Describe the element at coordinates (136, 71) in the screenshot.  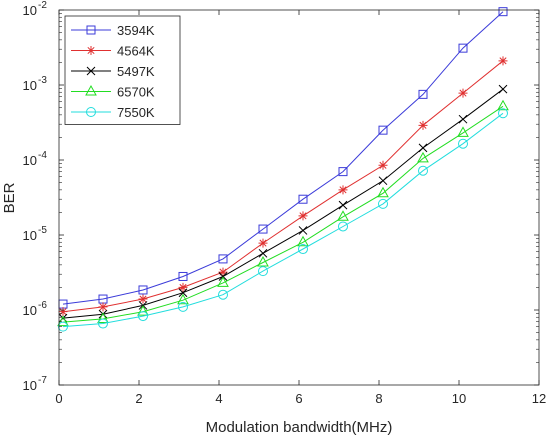
I see `legend-label: 5497K` at that location.